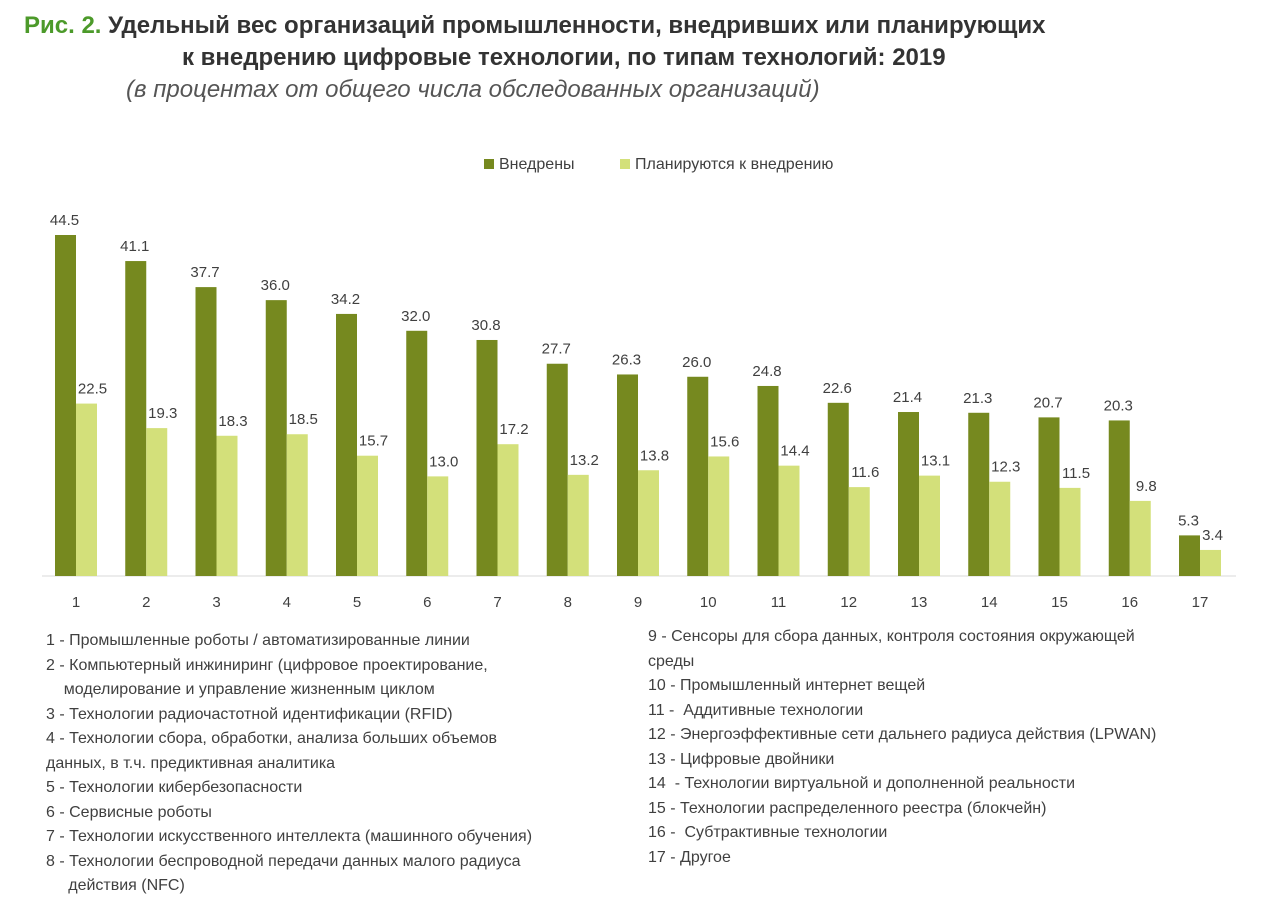 This screenshot has width=1280, height=915. Describe the element at coordinates (907, 397) in the screenshot. I see `data-label: 21.4` at that location.